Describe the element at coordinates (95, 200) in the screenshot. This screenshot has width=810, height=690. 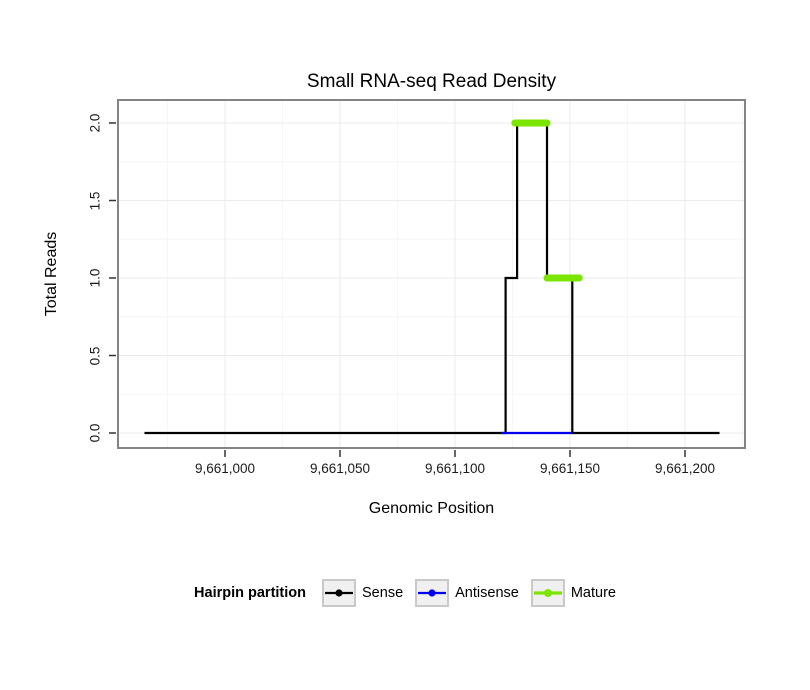
I see `y-tick-label: 1.5` at that location.